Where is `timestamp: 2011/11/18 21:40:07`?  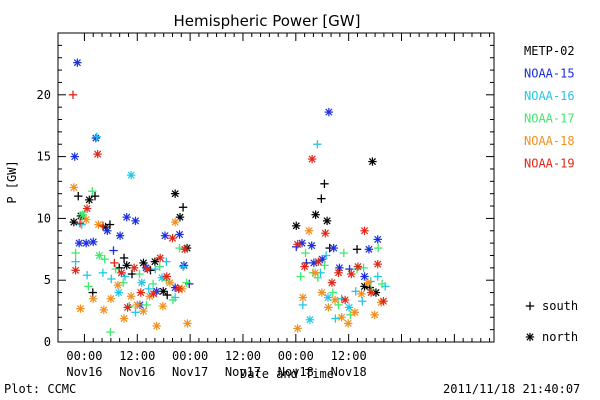
timestamp: 2011/11/18 21:40:07 is located at coordinates (512, 389).